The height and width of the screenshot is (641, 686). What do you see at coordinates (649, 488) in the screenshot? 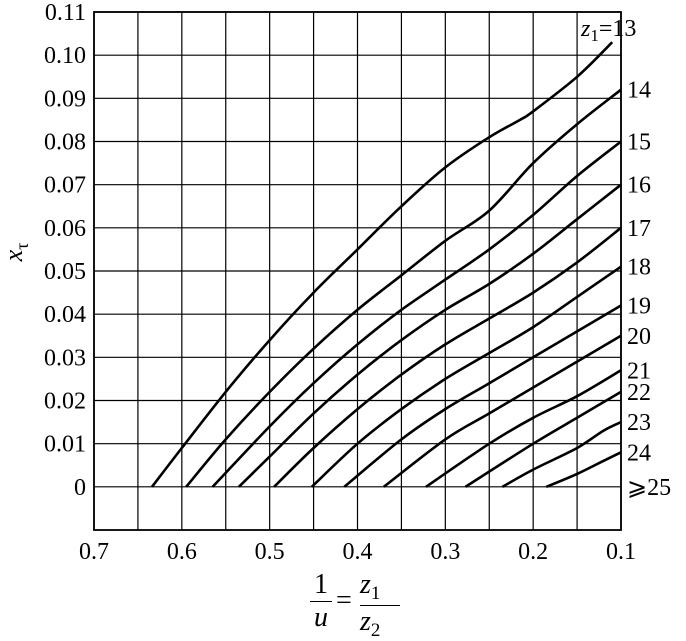
I see `curve-label: ⩾25` at bounding box center [649, 488].